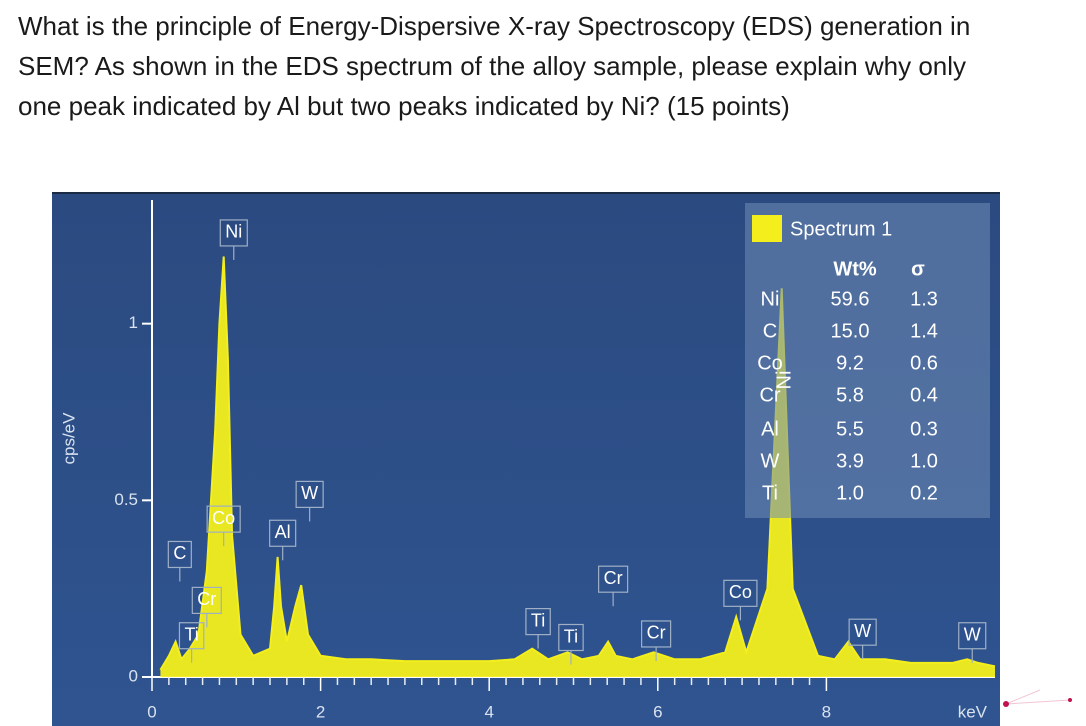  What do you see at coordinates (68, 438) in the screenshot?
I see `y-axis-label: cps/eV` at bounding box center [68, 438].